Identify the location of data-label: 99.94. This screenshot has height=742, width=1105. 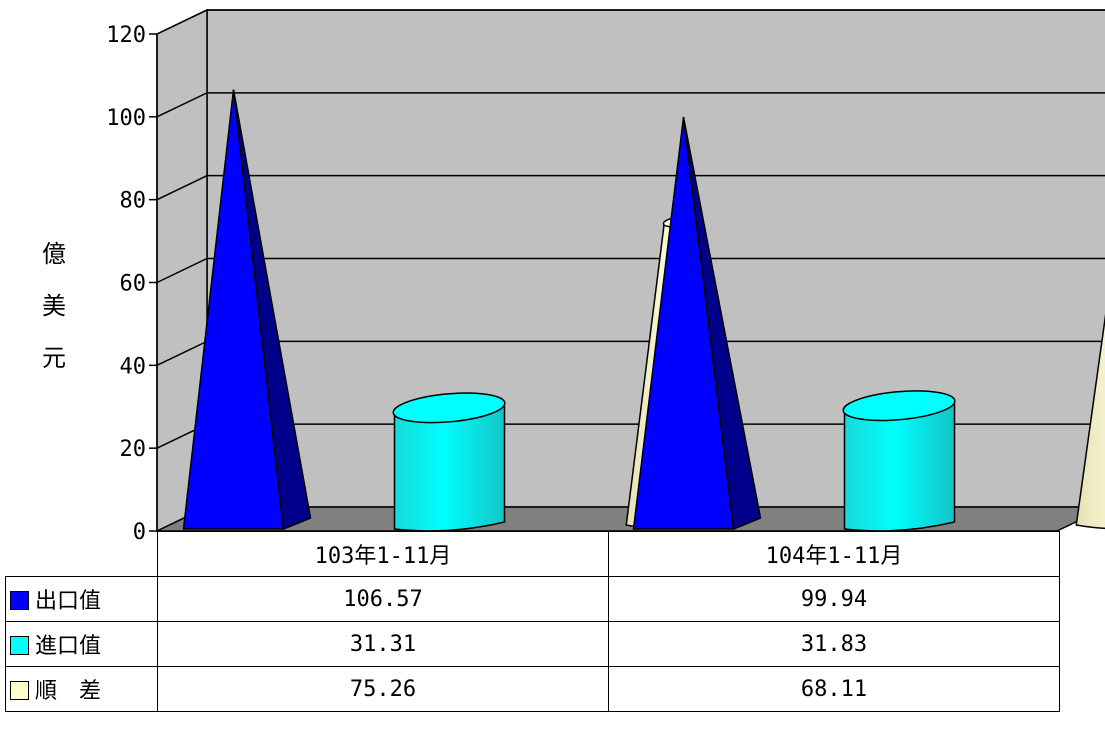
(834, 599).